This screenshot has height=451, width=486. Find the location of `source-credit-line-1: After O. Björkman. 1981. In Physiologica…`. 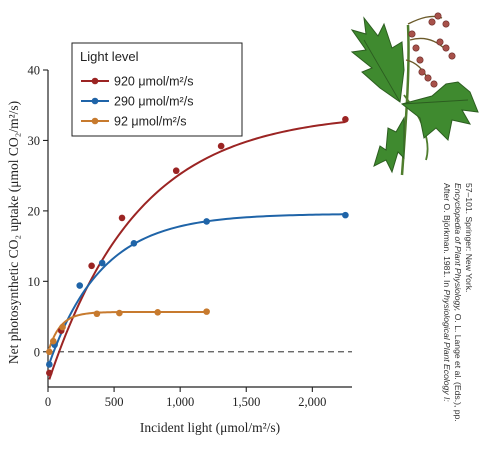

source-credit-line-1: After O. Björkman. 1981. In Physiologica… is located at coordinates (447, 292).